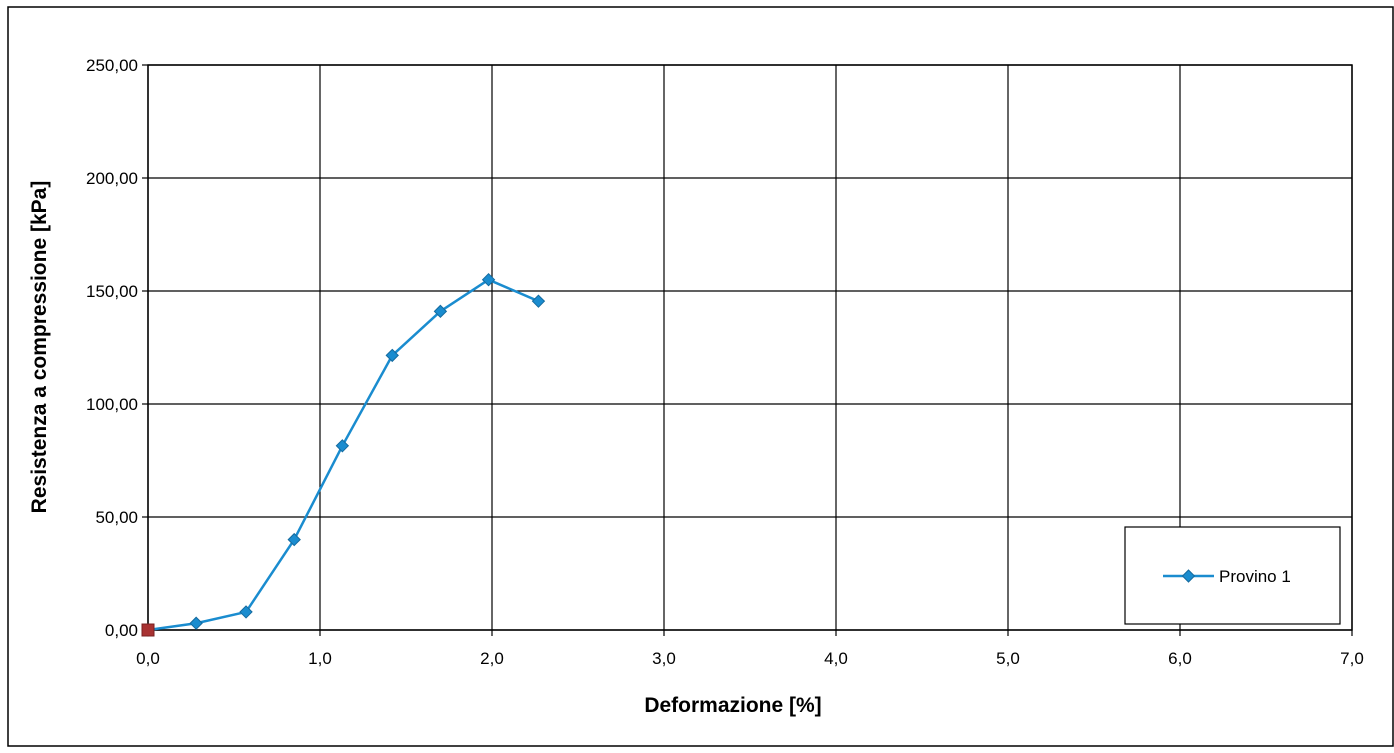 This screenshot has width=1394, height=753. I want to click on y-tick-label: 200,00, so click(112, 178).